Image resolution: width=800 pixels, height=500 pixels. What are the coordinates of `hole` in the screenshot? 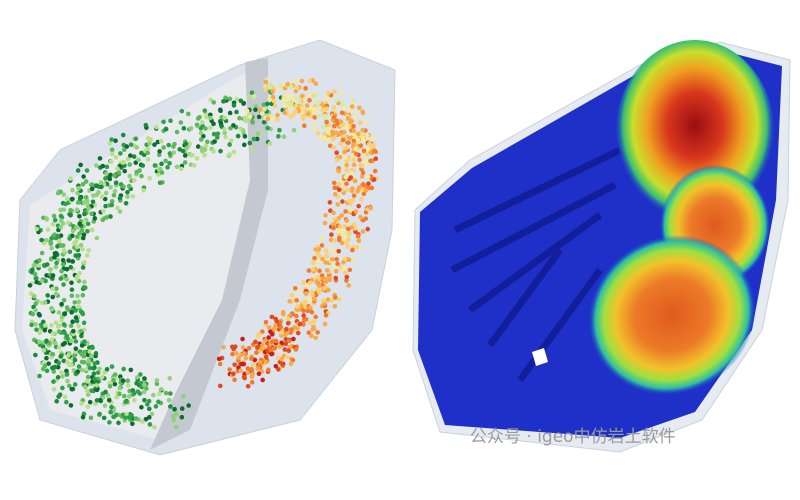 It's located at (540, 357).